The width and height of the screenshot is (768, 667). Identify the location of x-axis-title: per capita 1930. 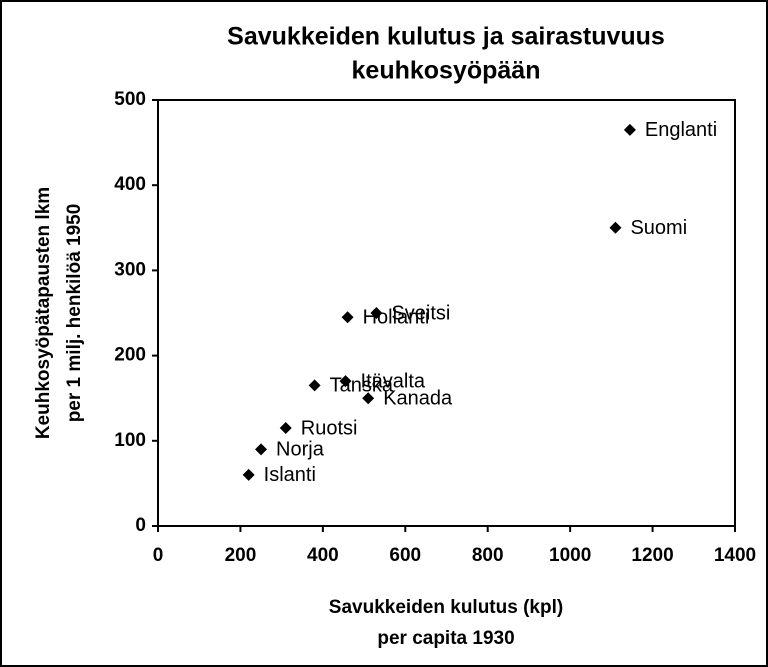
(445, 638).